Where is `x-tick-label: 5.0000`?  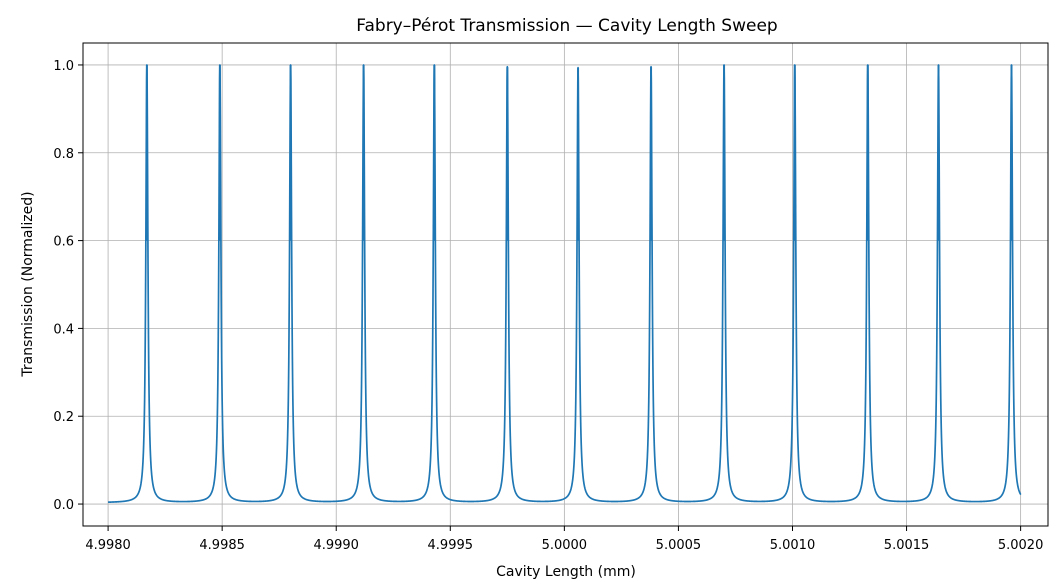
x-tick-label: 5.0000 is located at coordinates (565, 545).